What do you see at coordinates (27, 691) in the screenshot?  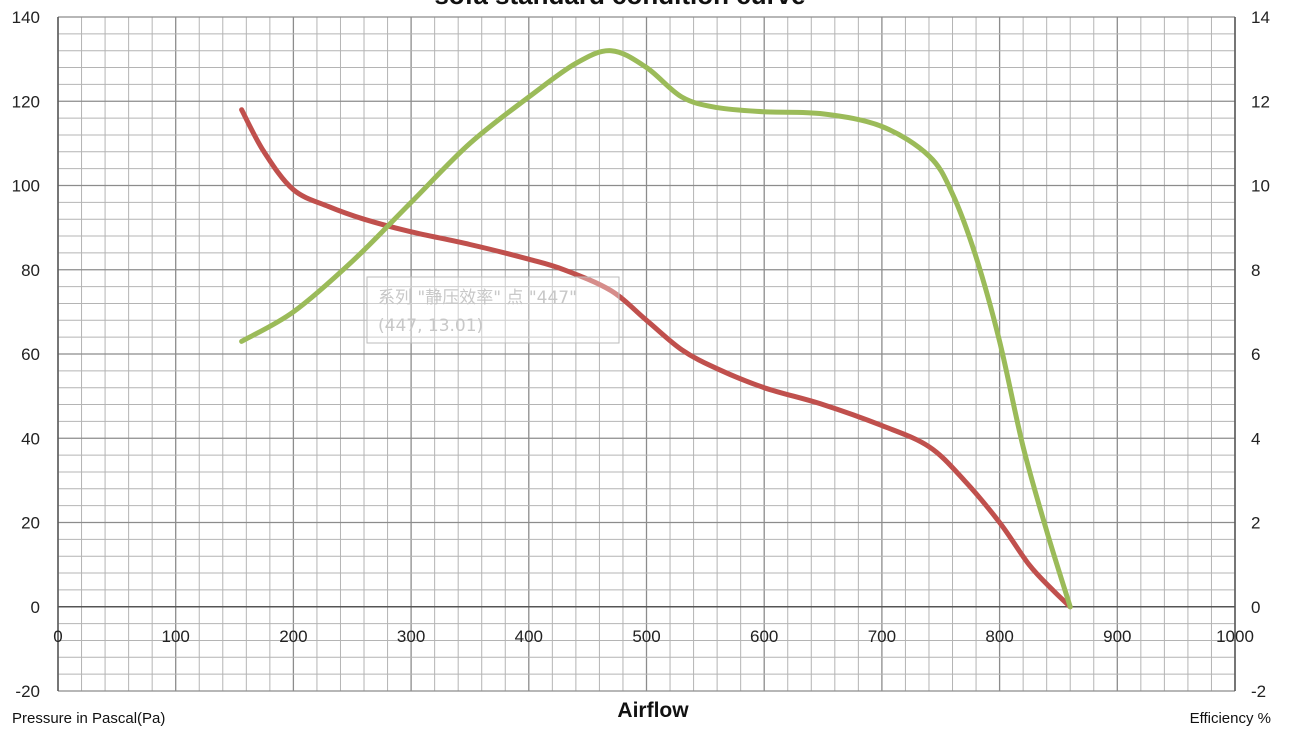 I see `y-left-tick-label: -20` at bounding box center [27, 691].